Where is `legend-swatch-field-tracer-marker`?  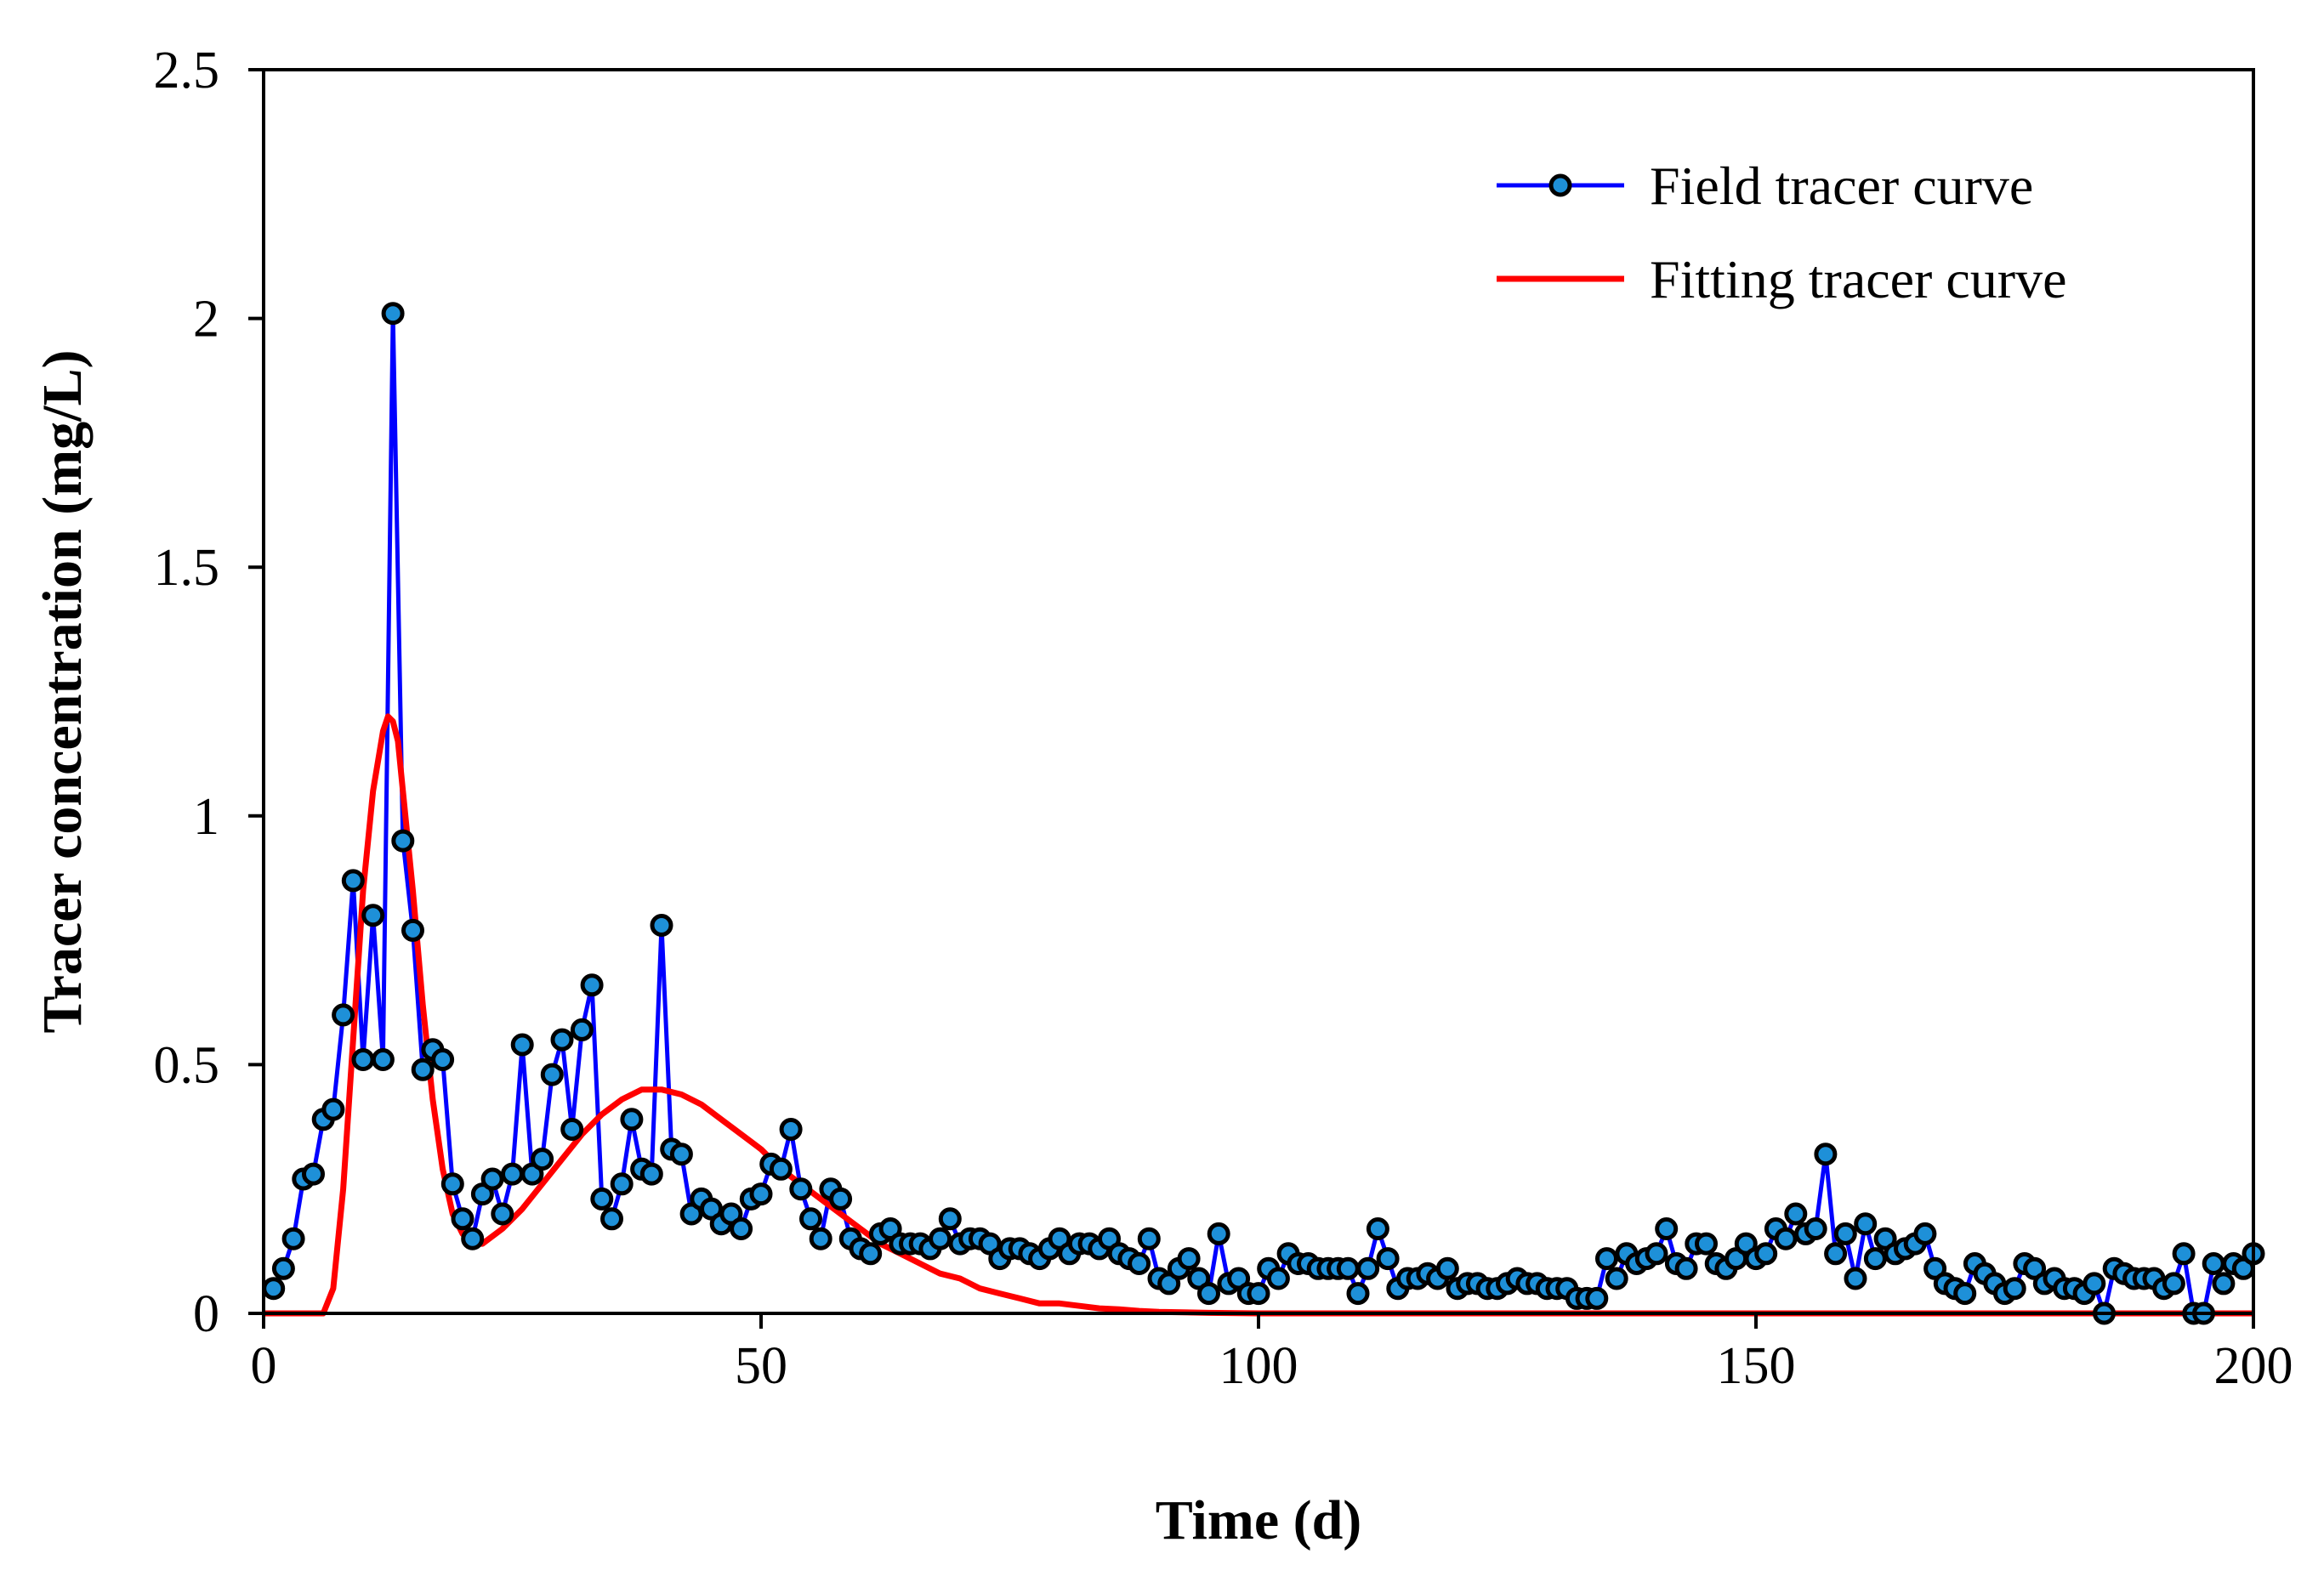 legend-swatch-field-tracer-marker is located at coordinates (1560, 185).